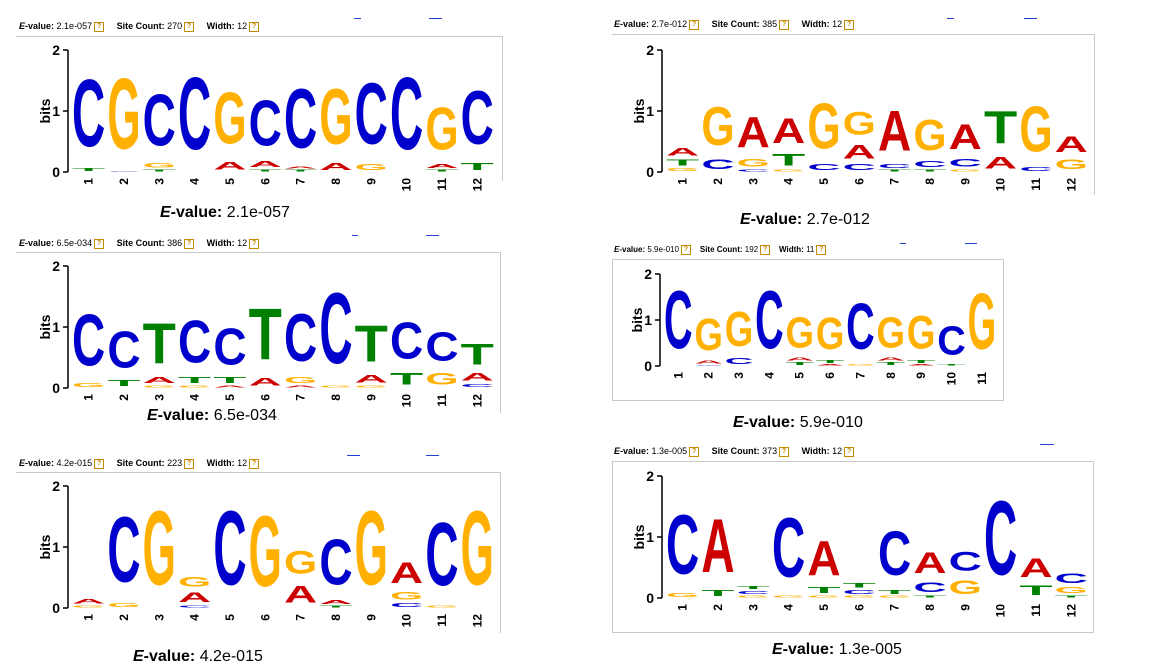 This screenshot has height=666, width=1150. I want to click on evalue-value: 2.1e-057, so click(74, 26).